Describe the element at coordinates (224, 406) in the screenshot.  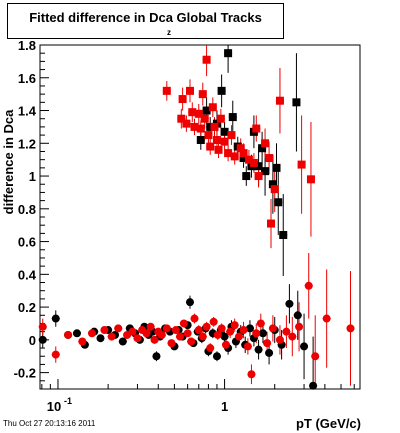
I see `x-tick-label: 1` at that location.